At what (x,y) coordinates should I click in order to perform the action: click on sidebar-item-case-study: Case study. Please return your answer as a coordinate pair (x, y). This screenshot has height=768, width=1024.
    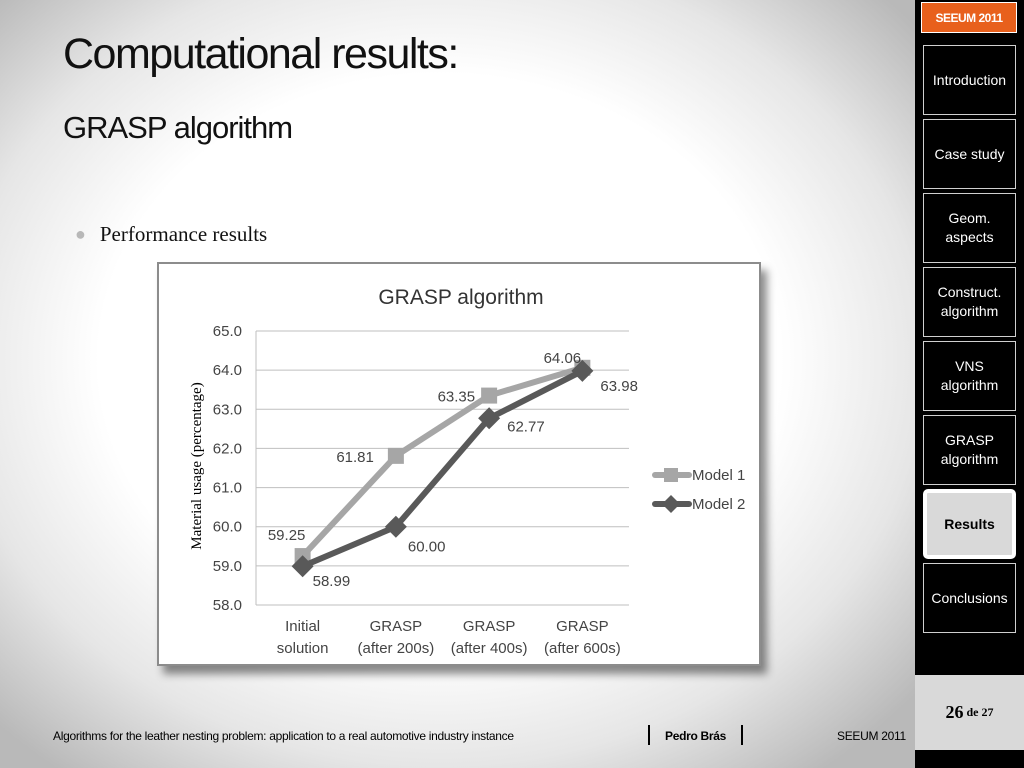
    Looking at the image, I should click on (969, 154).